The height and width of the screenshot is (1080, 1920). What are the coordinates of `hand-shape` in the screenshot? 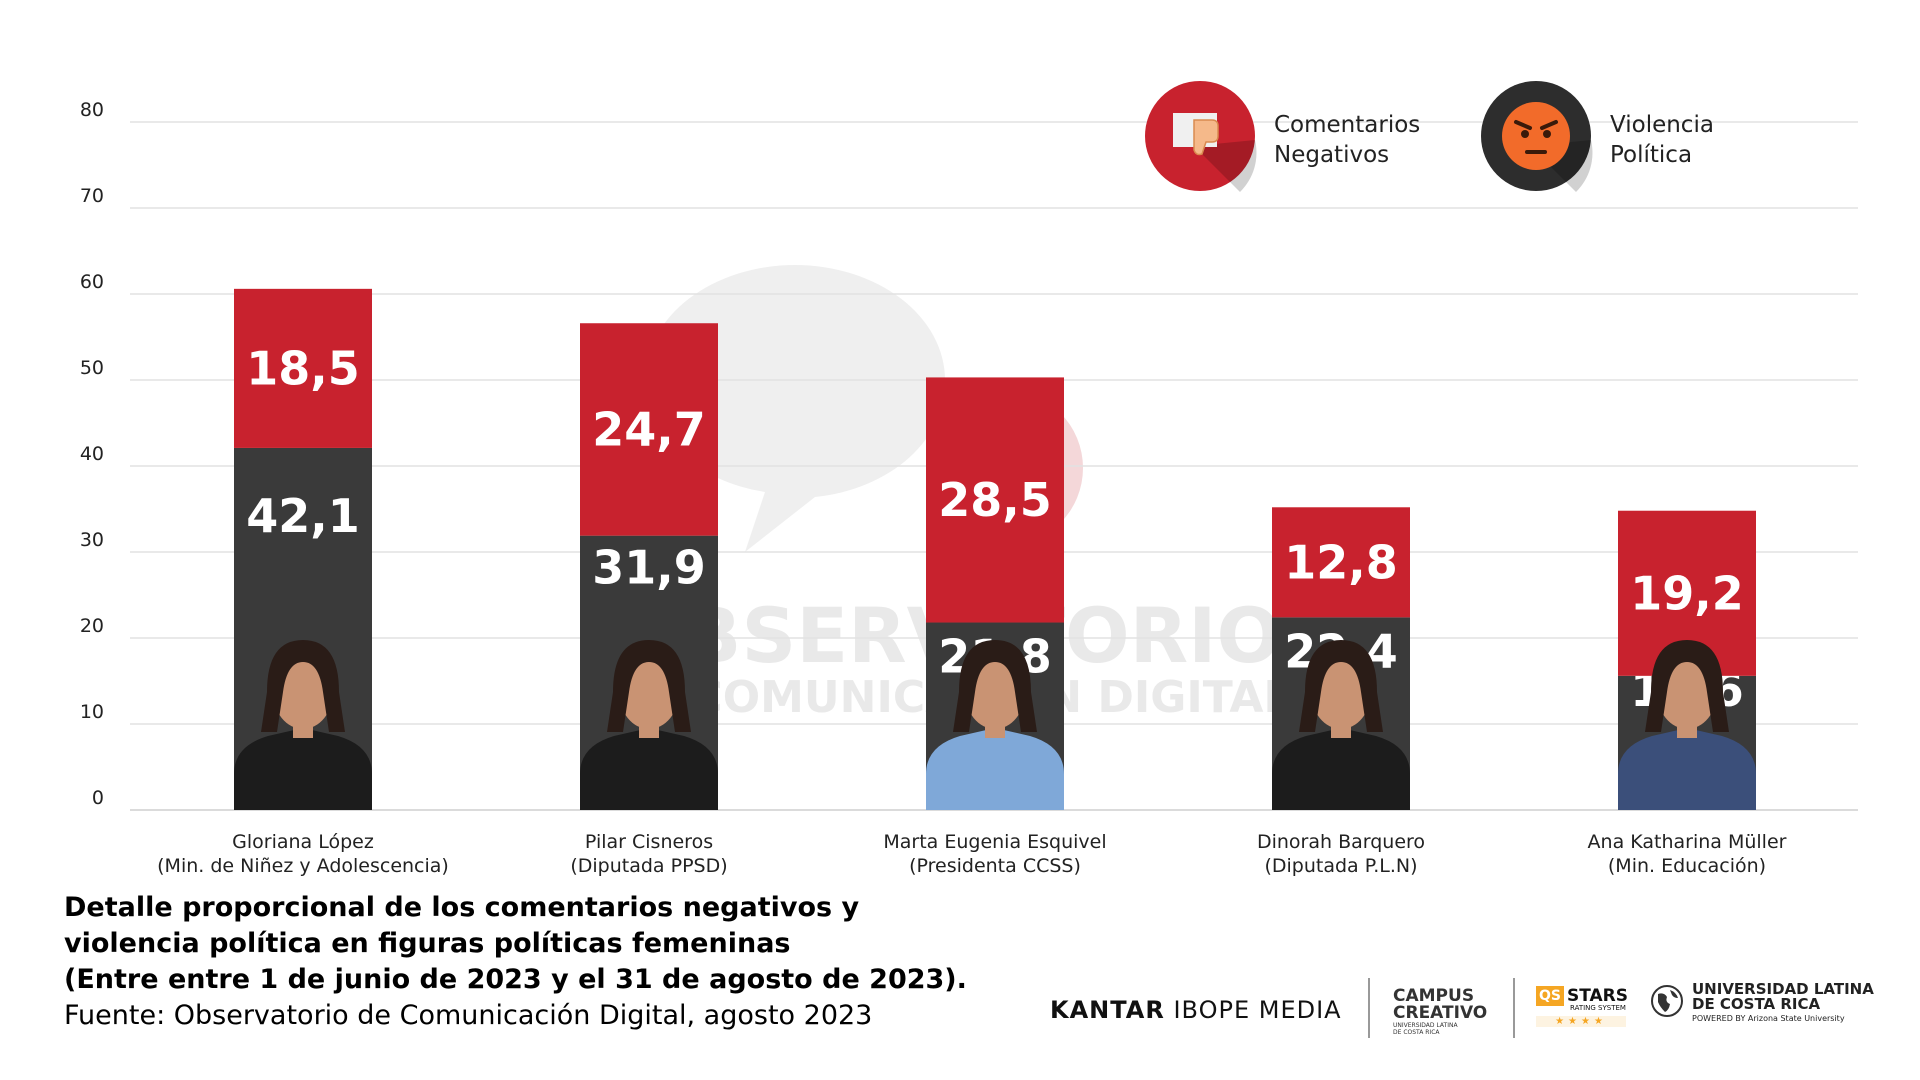 It's located at (1206, 137).